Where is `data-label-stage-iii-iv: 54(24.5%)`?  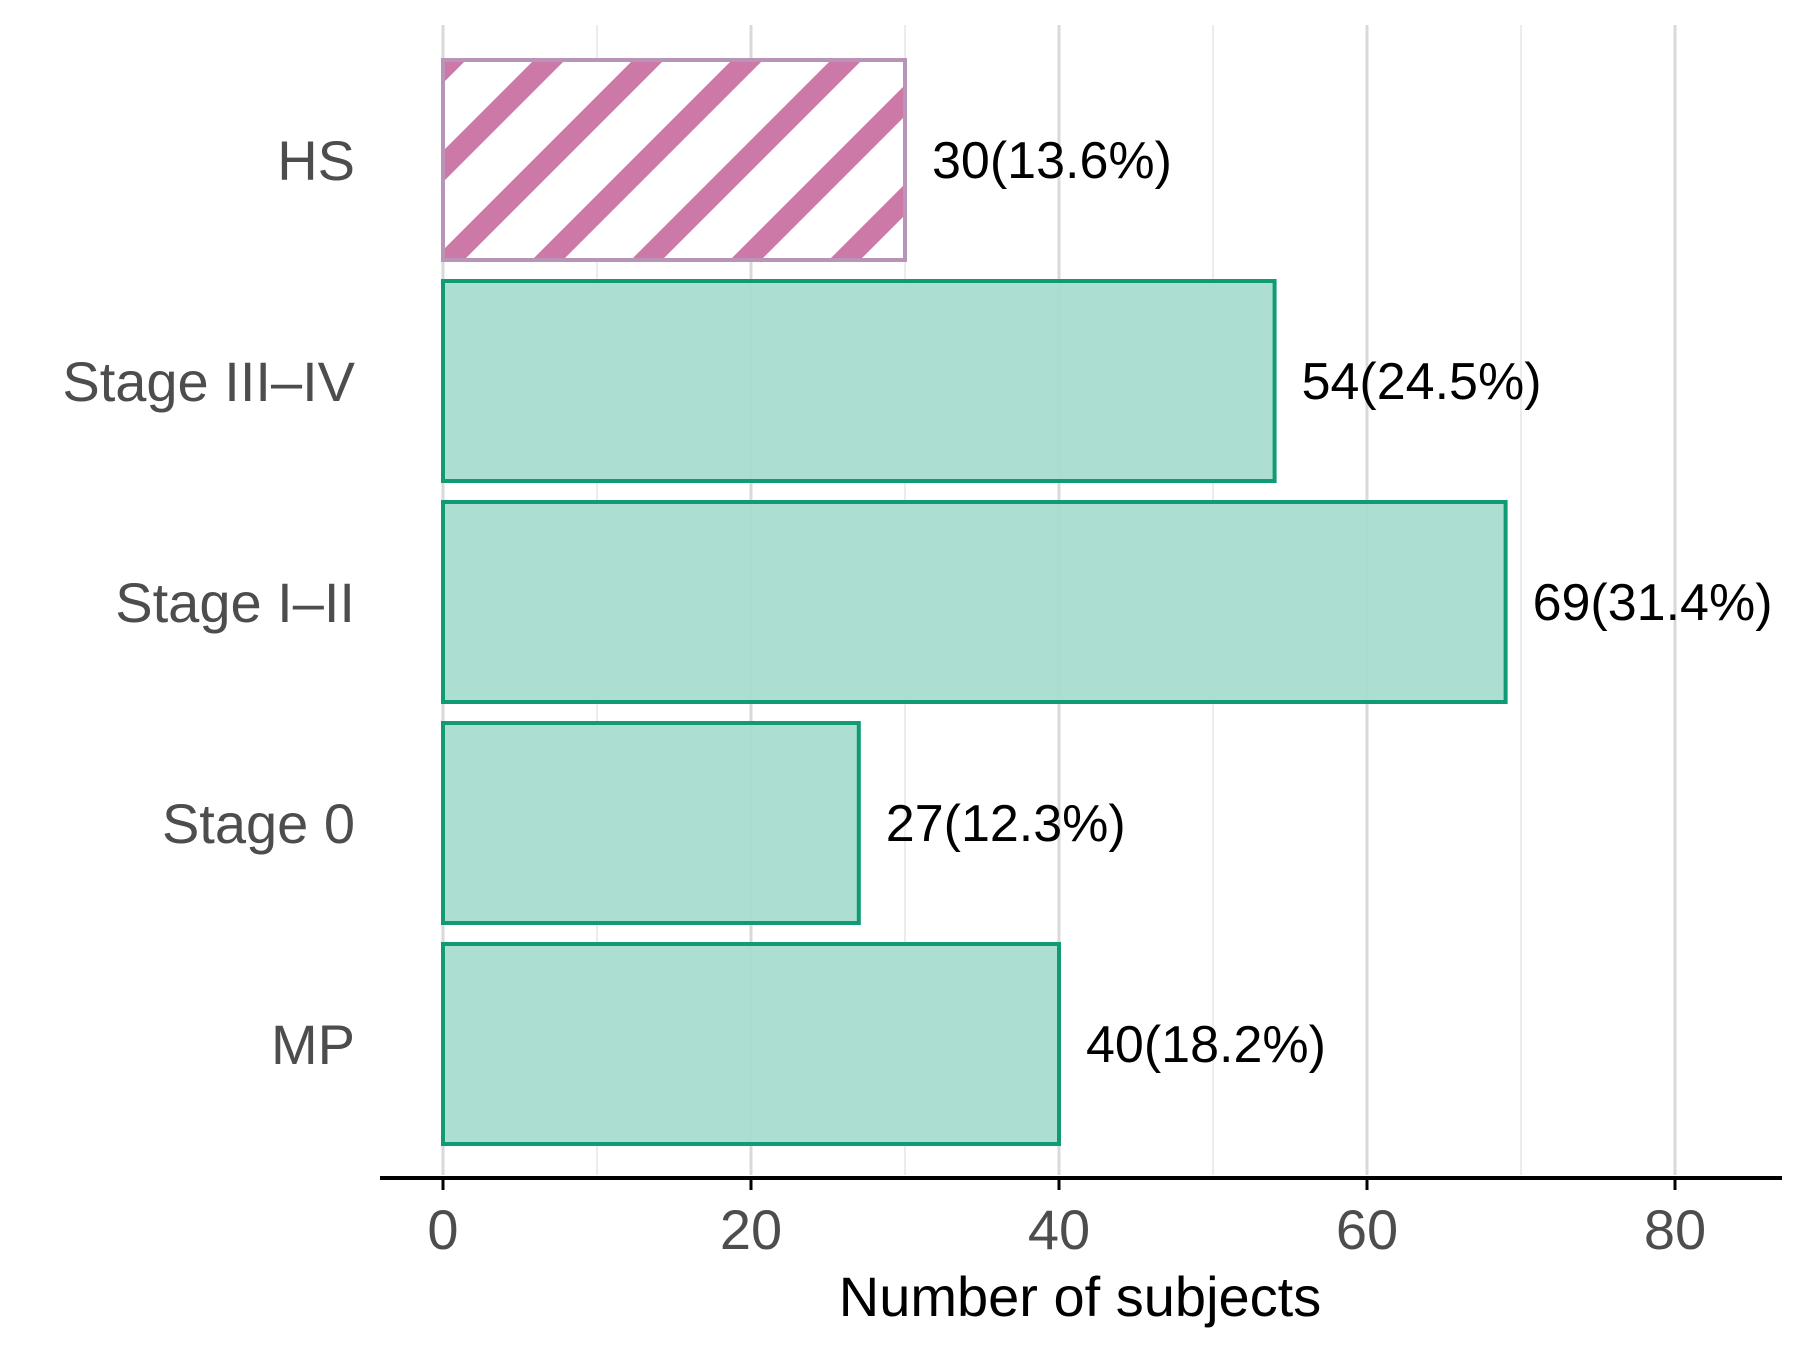
data-label-stage-iii-iv: 54(24.5%) is located at coordinates (1422, 382).